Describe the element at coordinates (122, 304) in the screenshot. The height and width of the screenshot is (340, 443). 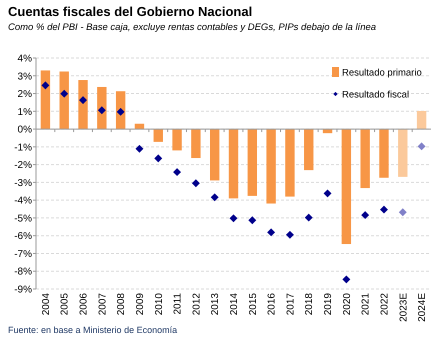
I see `x-tick-label: 2008` at that location.